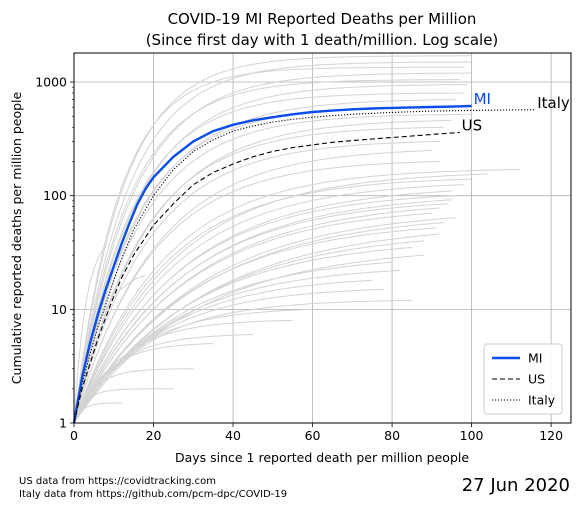 Image resolution: width=580 pixels, height=512 pixels. I want to click on legend: MI US Italy, so click(523, 379).